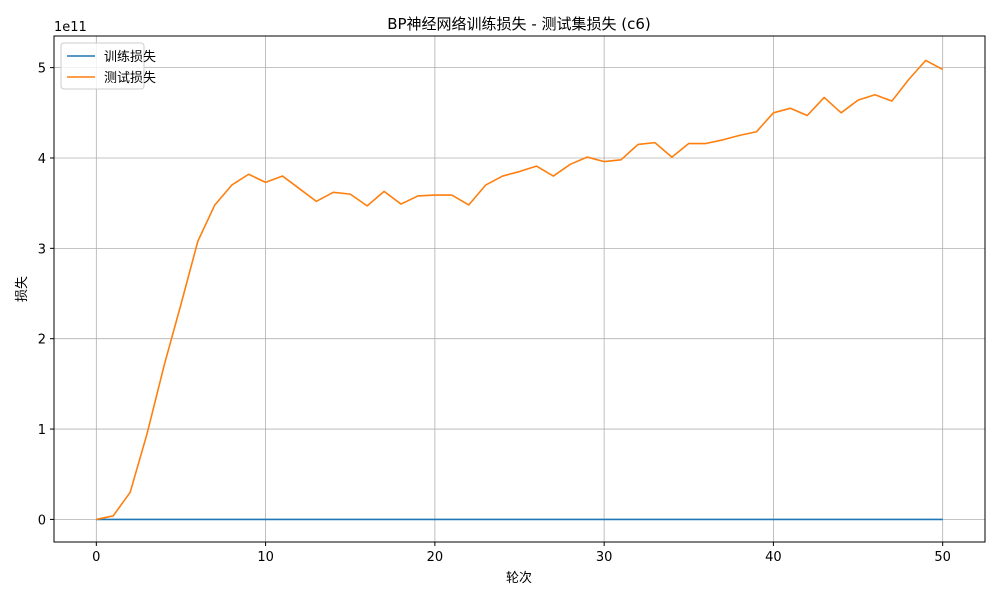 This screenshot has height=600, width=1000. I want to click on x-tick-label: 30, so click(604, 557).